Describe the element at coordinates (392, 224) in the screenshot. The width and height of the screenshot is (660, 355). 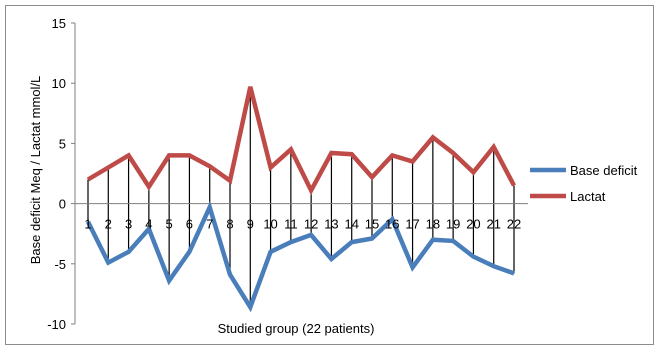
I see `x-tick-label: 16` at that location.